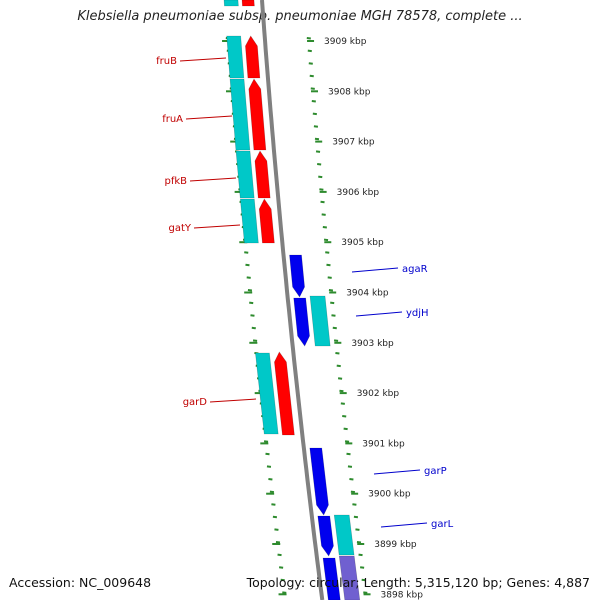  What do you see at coordinates (402, 595) in the screenshot?
I see `kbp-label: 3898 kbp` at bounding box center [402, 595].